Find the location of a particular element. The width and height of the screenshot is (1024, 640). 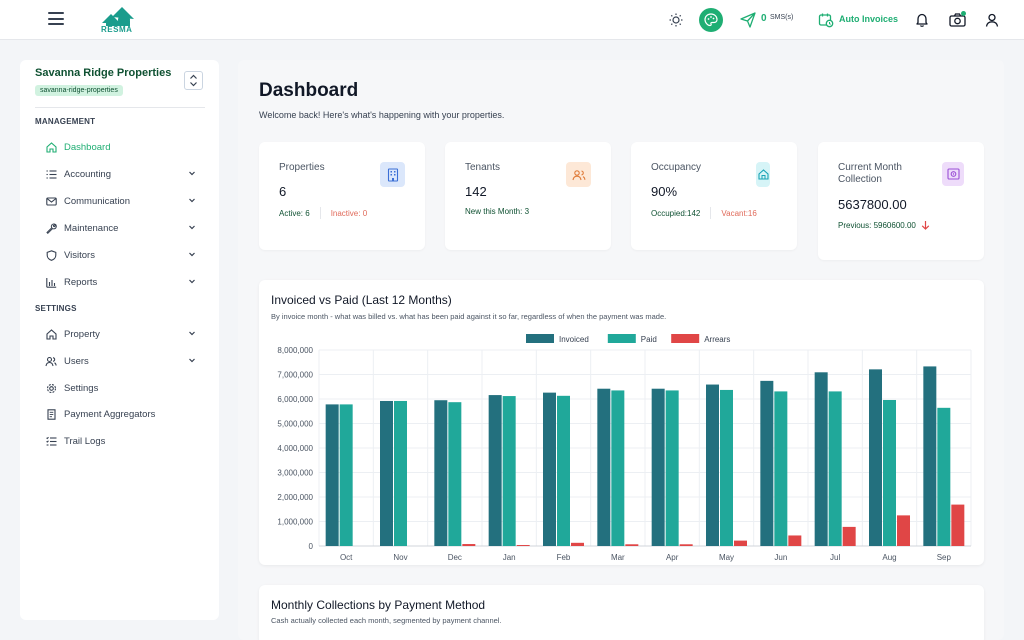

sidebar-item-label: Property is located at coordinates (82, 334).